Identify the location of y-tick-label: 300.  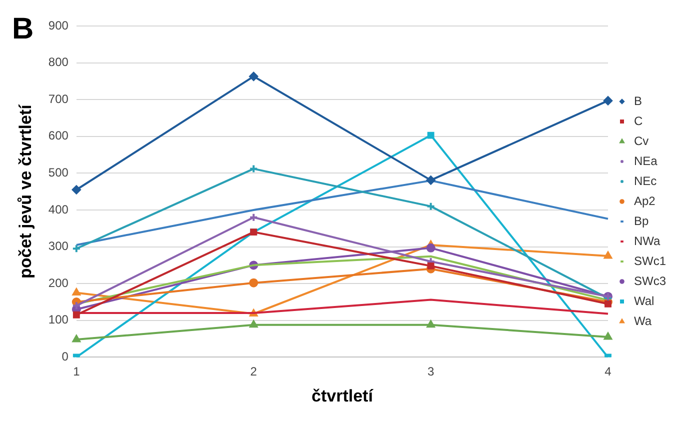
(58, 246).